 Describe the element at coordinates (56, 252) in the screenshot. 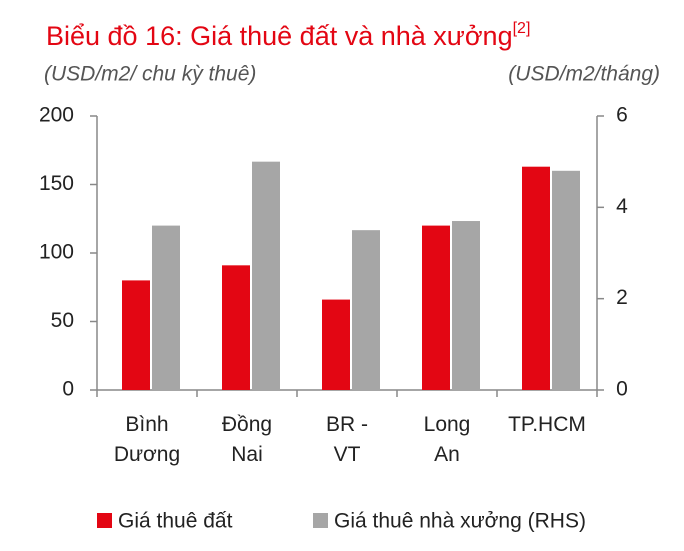

I see `y-tick-label: 100` at that location.